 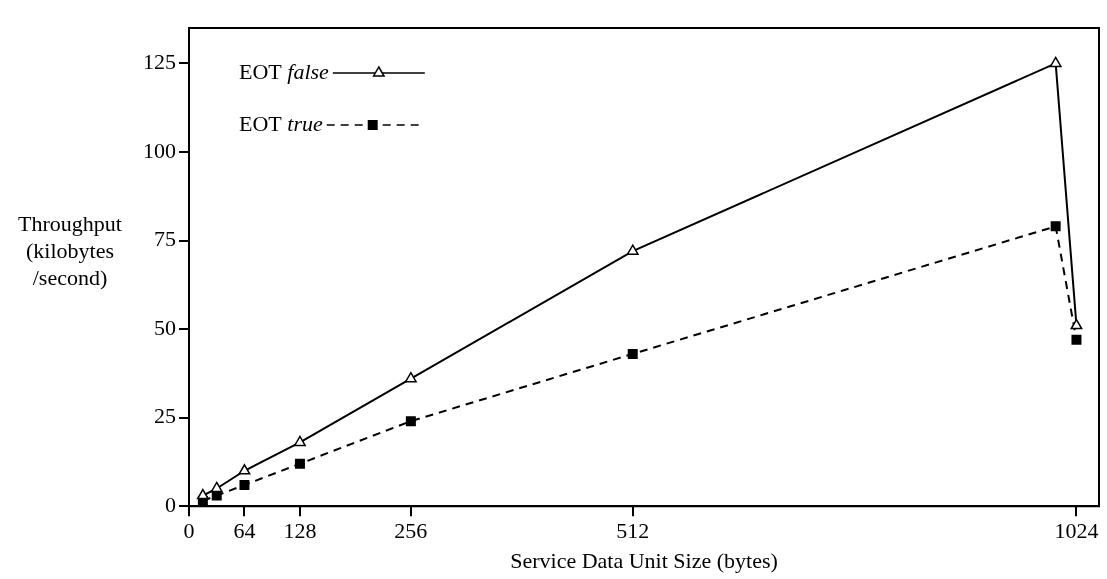 What do you see at coordinates (70, 250) in the screenshot?
I see `y-axis-title: Throughput (kilobytes /second)` at bounding box center [70, 250].